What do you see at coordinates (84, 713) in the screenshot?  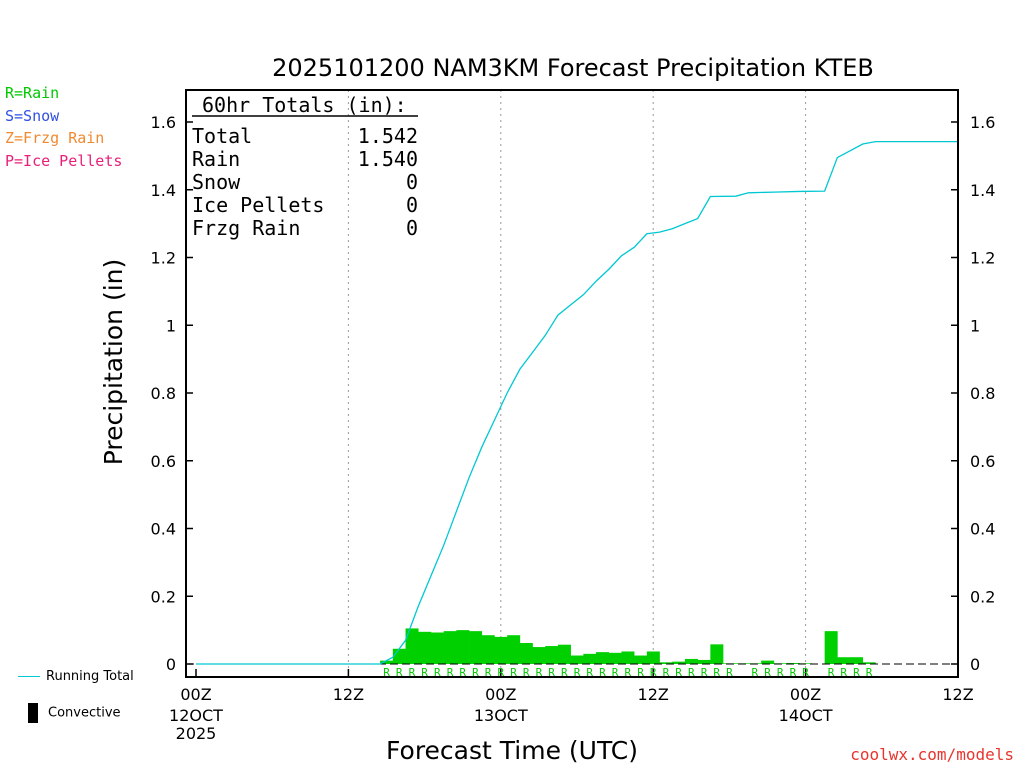 I see `convective-label: Convective` at bounding box center [84, 713].